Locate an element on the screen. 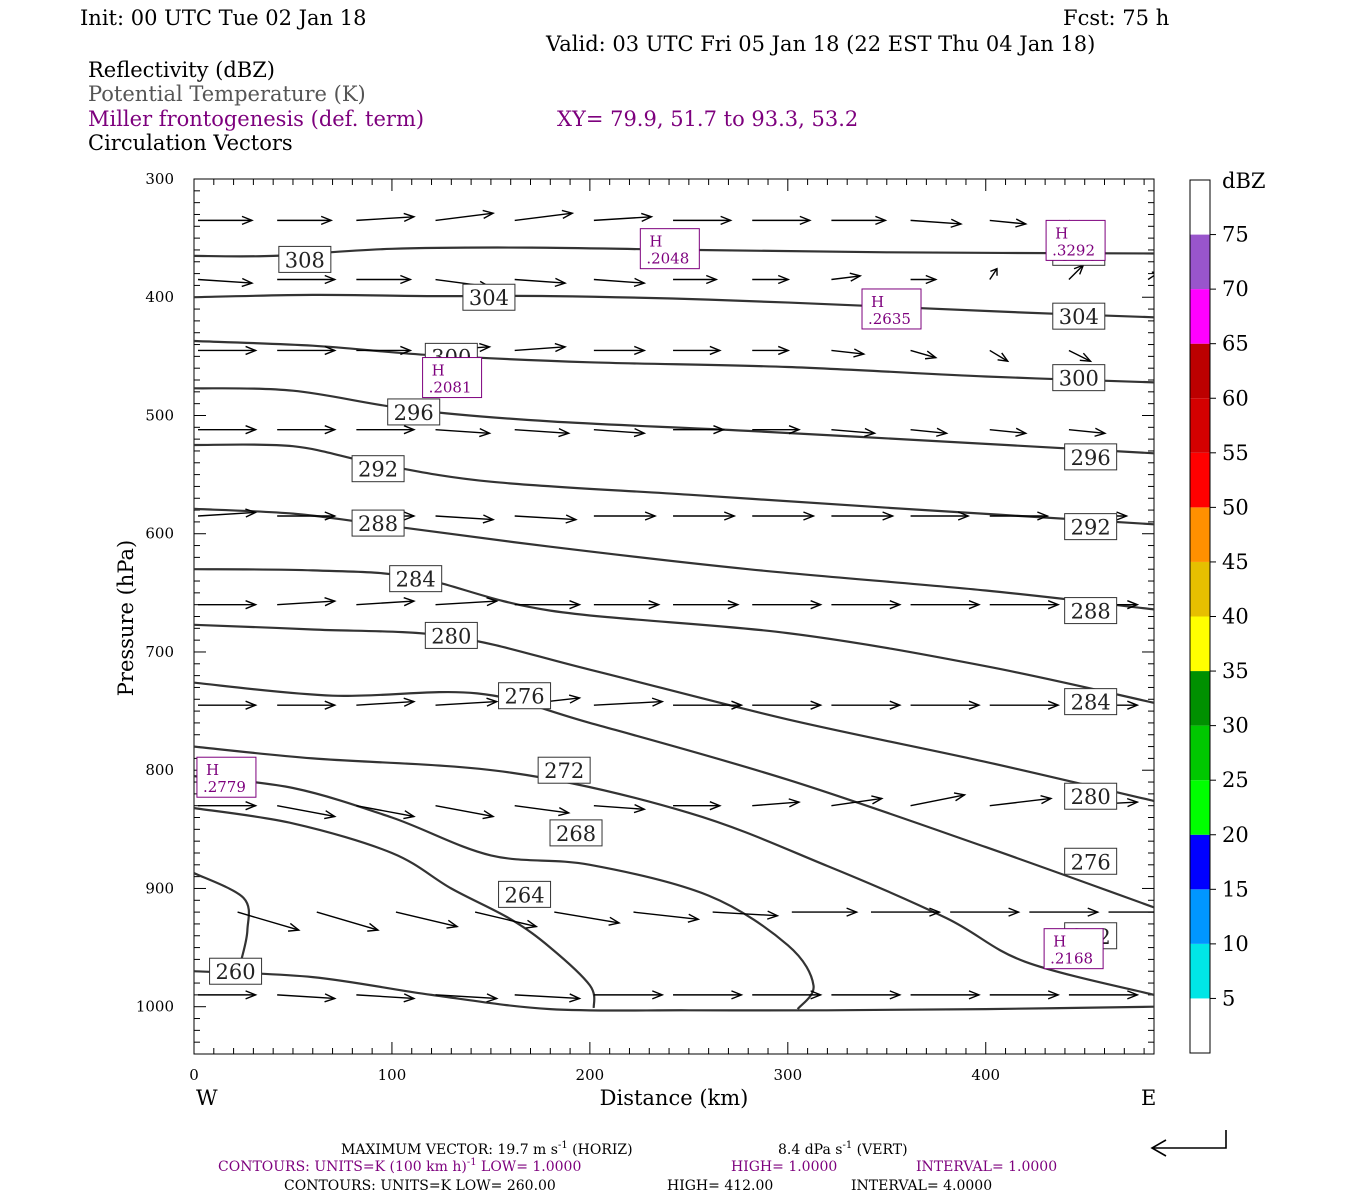 This screenshot has height=1200, width=1350. forecast-hour: Fcst: 75 h is located at coordinates (1116, 18).